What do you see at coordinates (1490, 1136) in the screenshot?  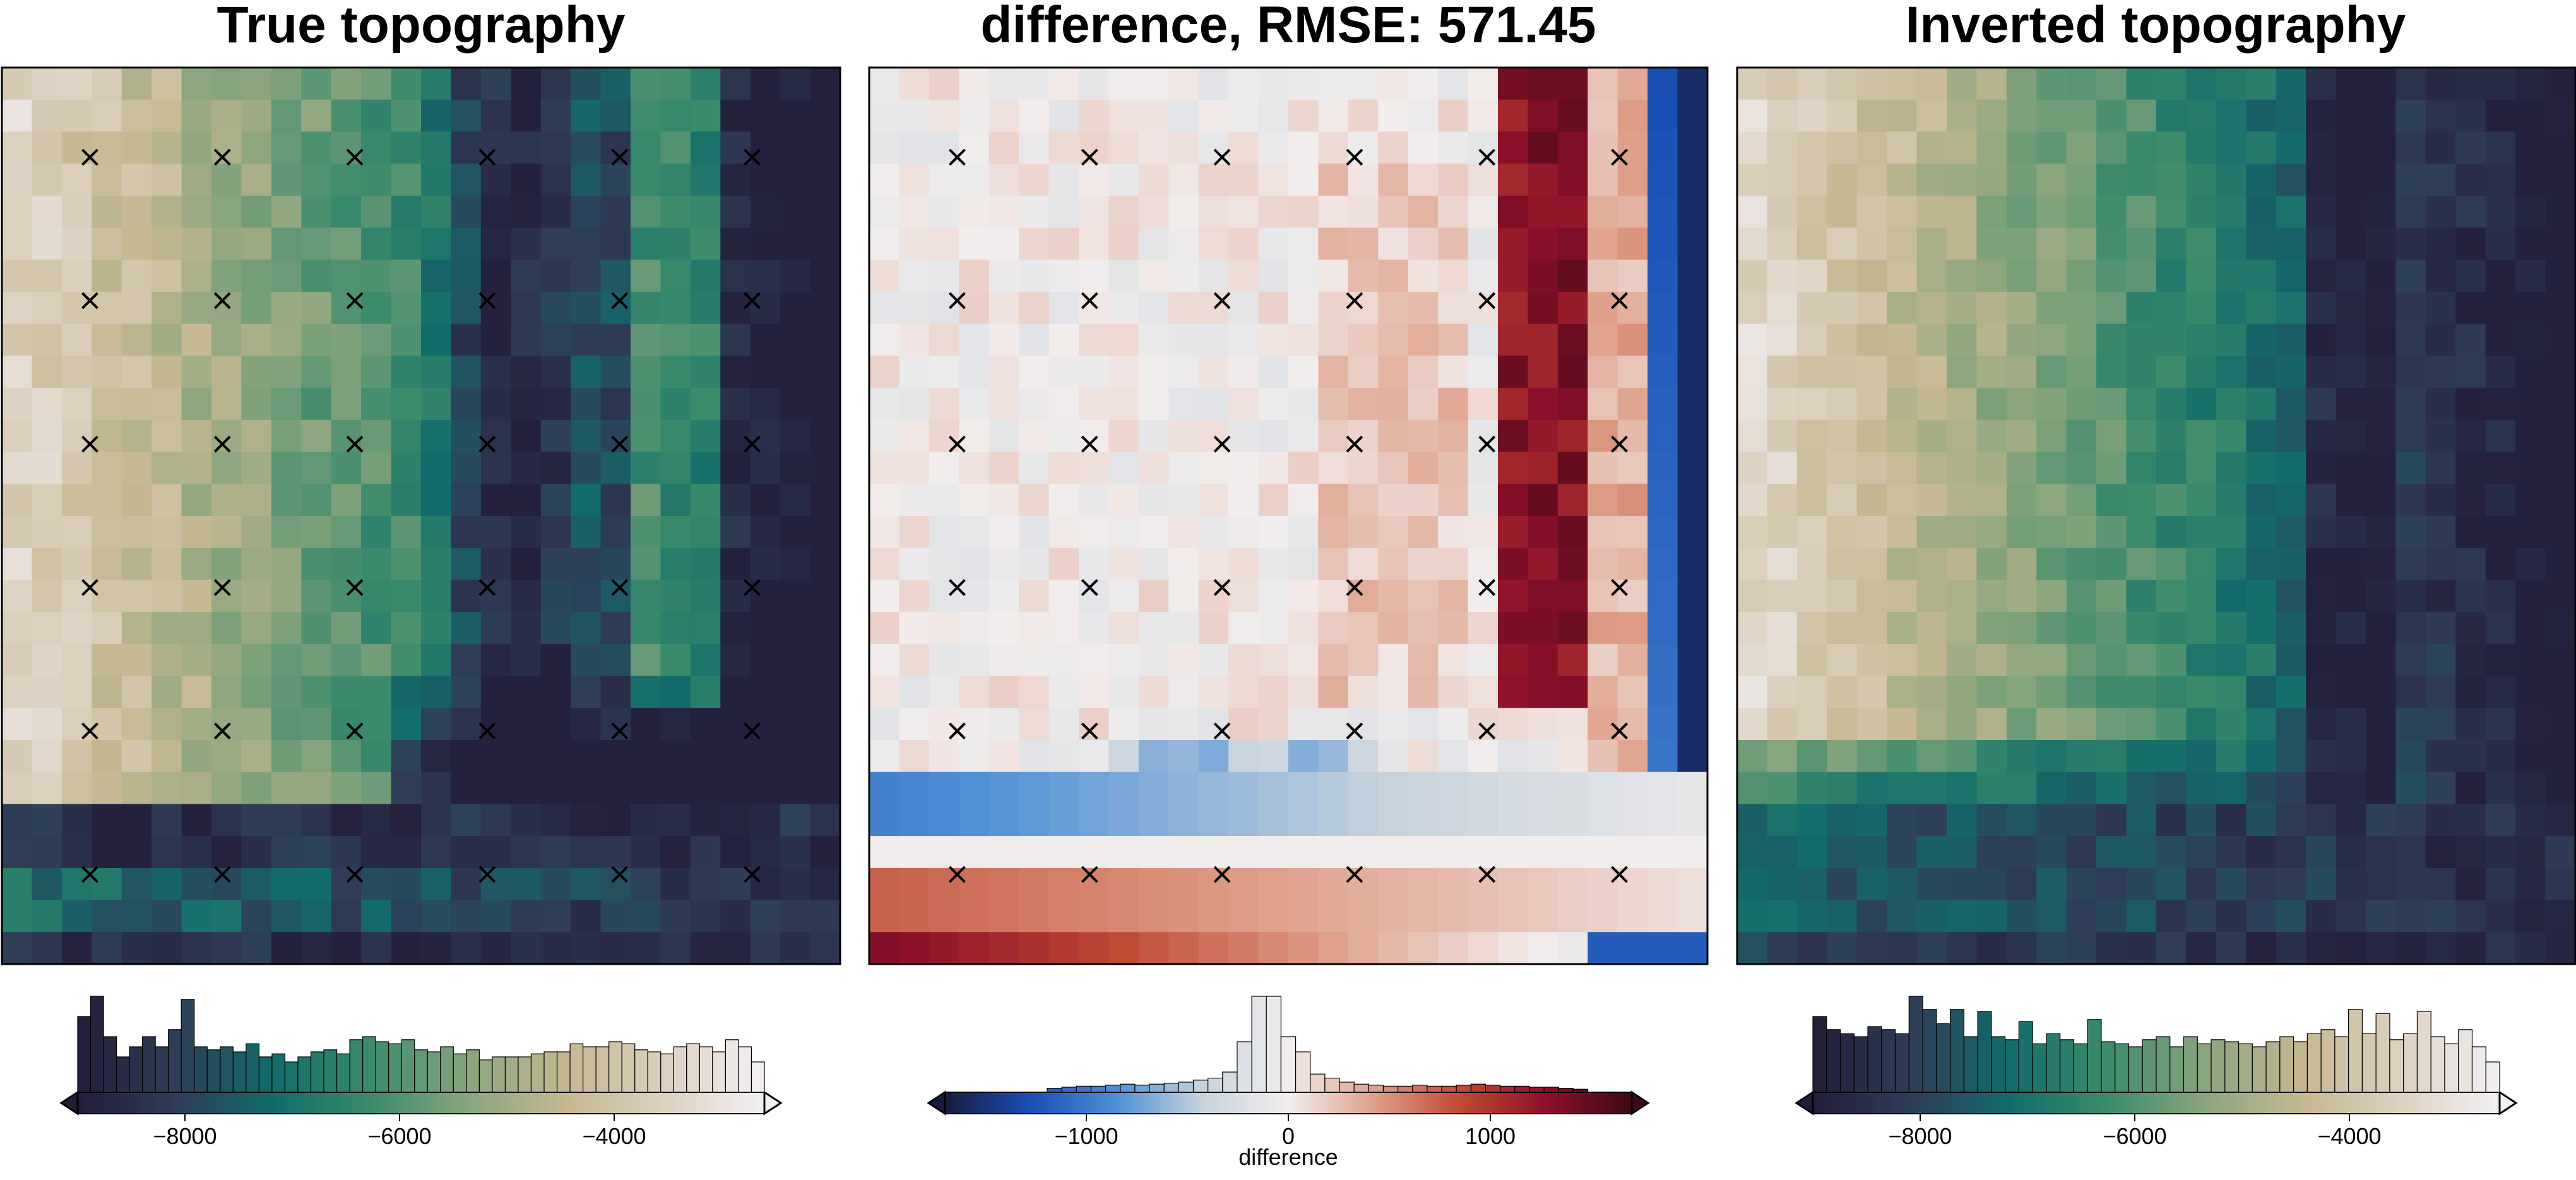 I see `colorbar-tick-label: 1000` at bounding box center [1490, 1136].